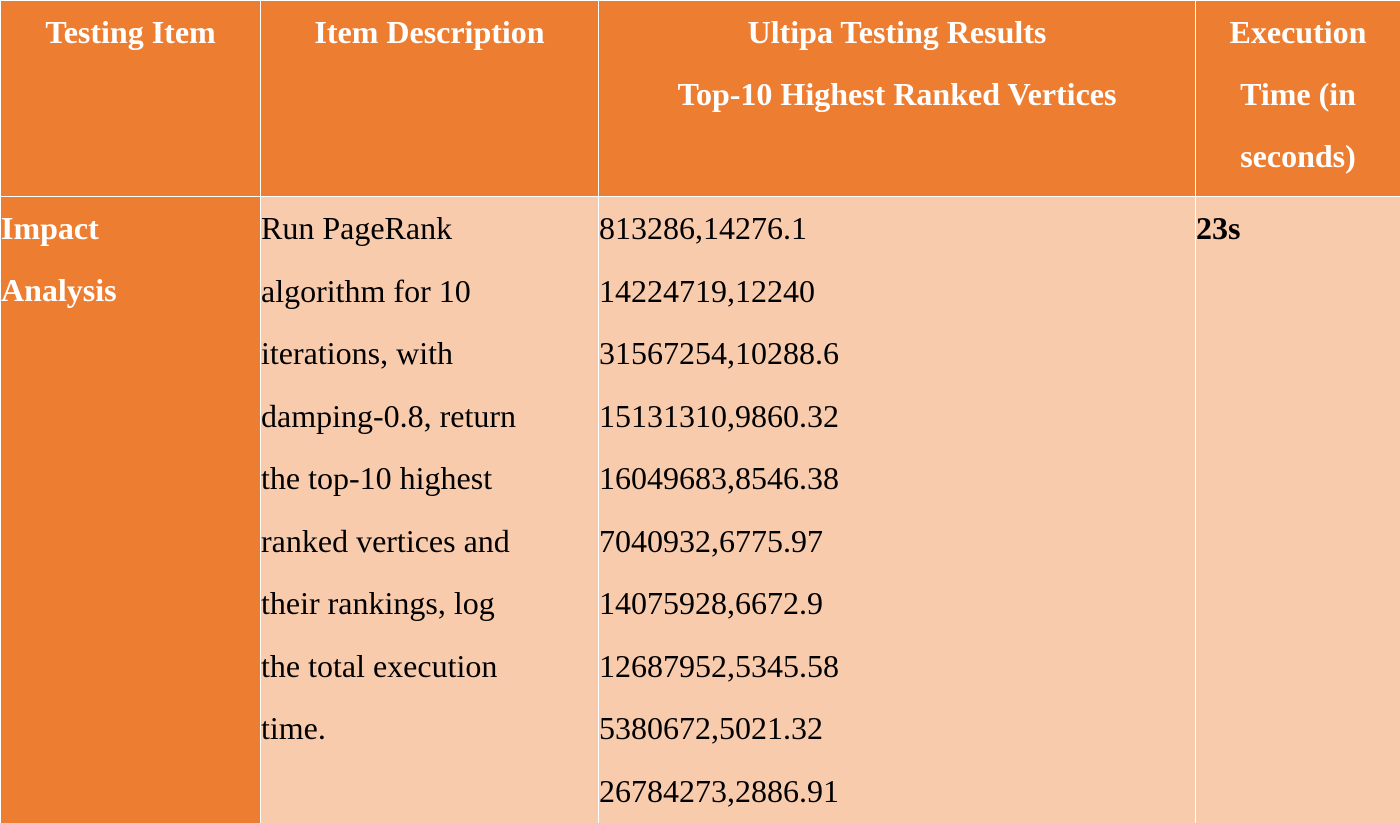 Image resolution: width=1400 pixels, height=823 pixels. What do you see at coordinates (429, 32) in the screenshot?
I see `header-item-description-label: Item Description` at bounding box center [429, 32].